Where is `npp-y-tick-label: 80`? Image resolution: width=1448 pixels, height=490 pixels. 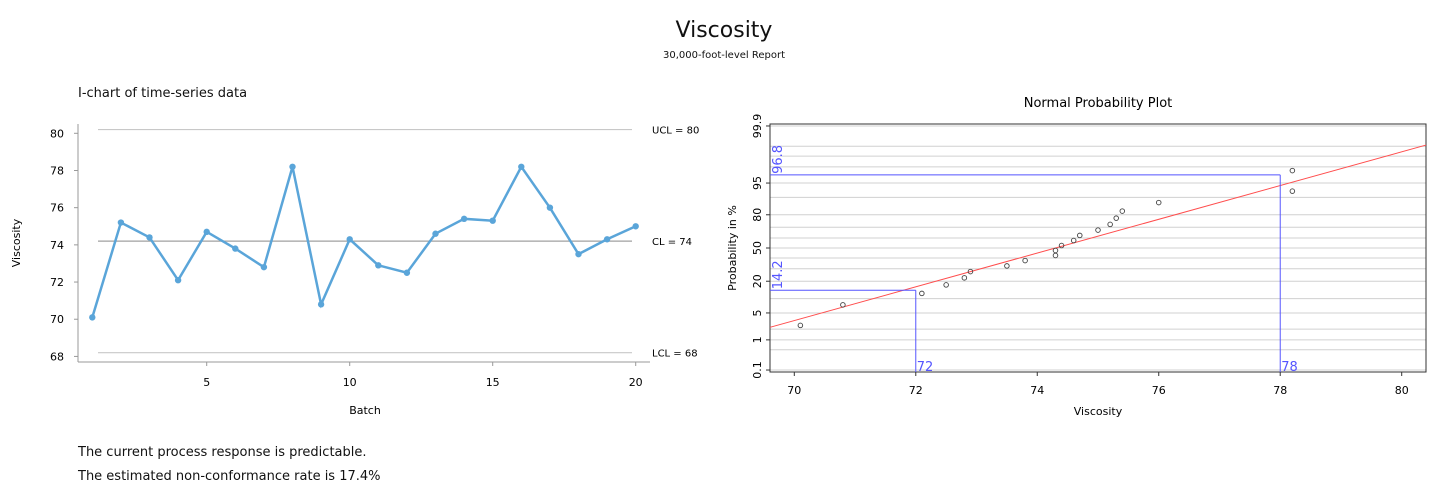
npp-y-tick-label: 80 is located at coordinates (757, 215).